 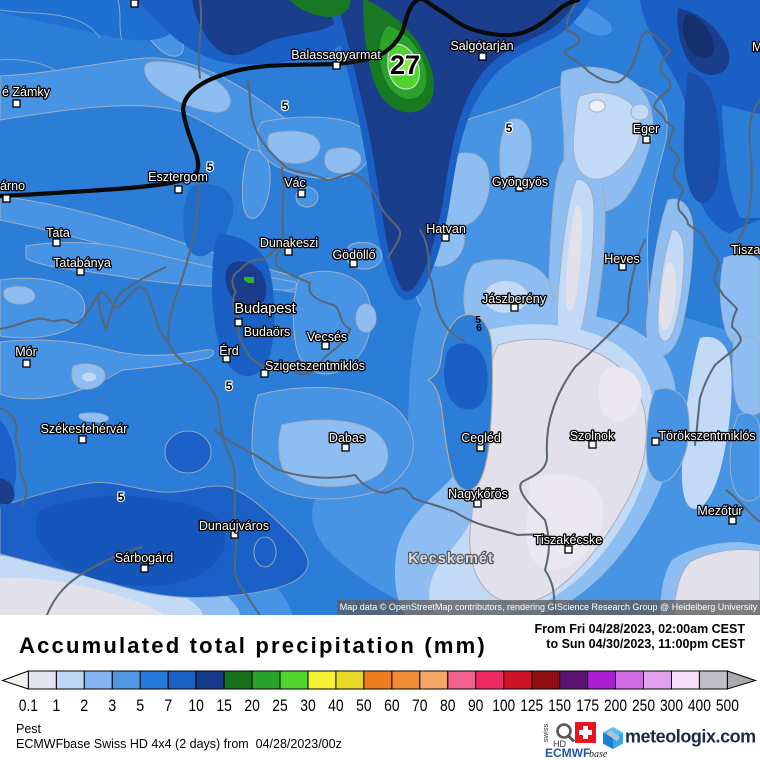 What do you see at coordinates (621, 259) in the screenshot?
I see `svg-text: Heves` at bounding box center [621, 259].